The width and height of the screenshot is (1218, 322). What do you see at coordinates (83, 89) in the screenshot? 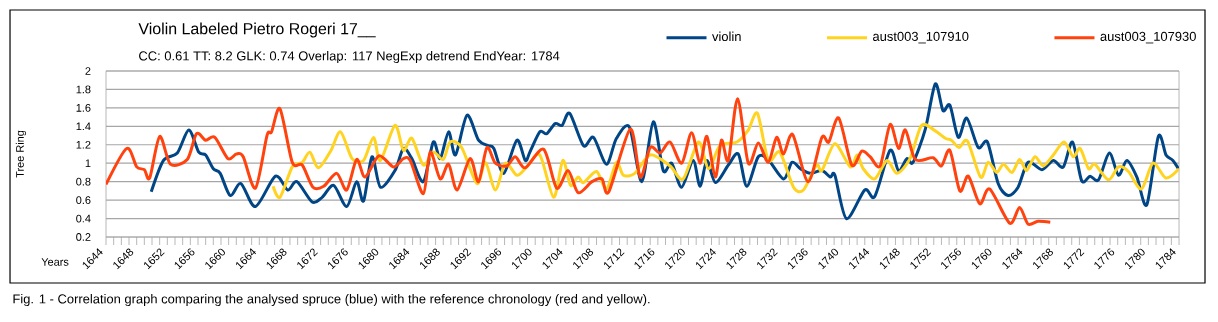
I see `y-tick-label: 1.8` at bounding box center [83, 89].